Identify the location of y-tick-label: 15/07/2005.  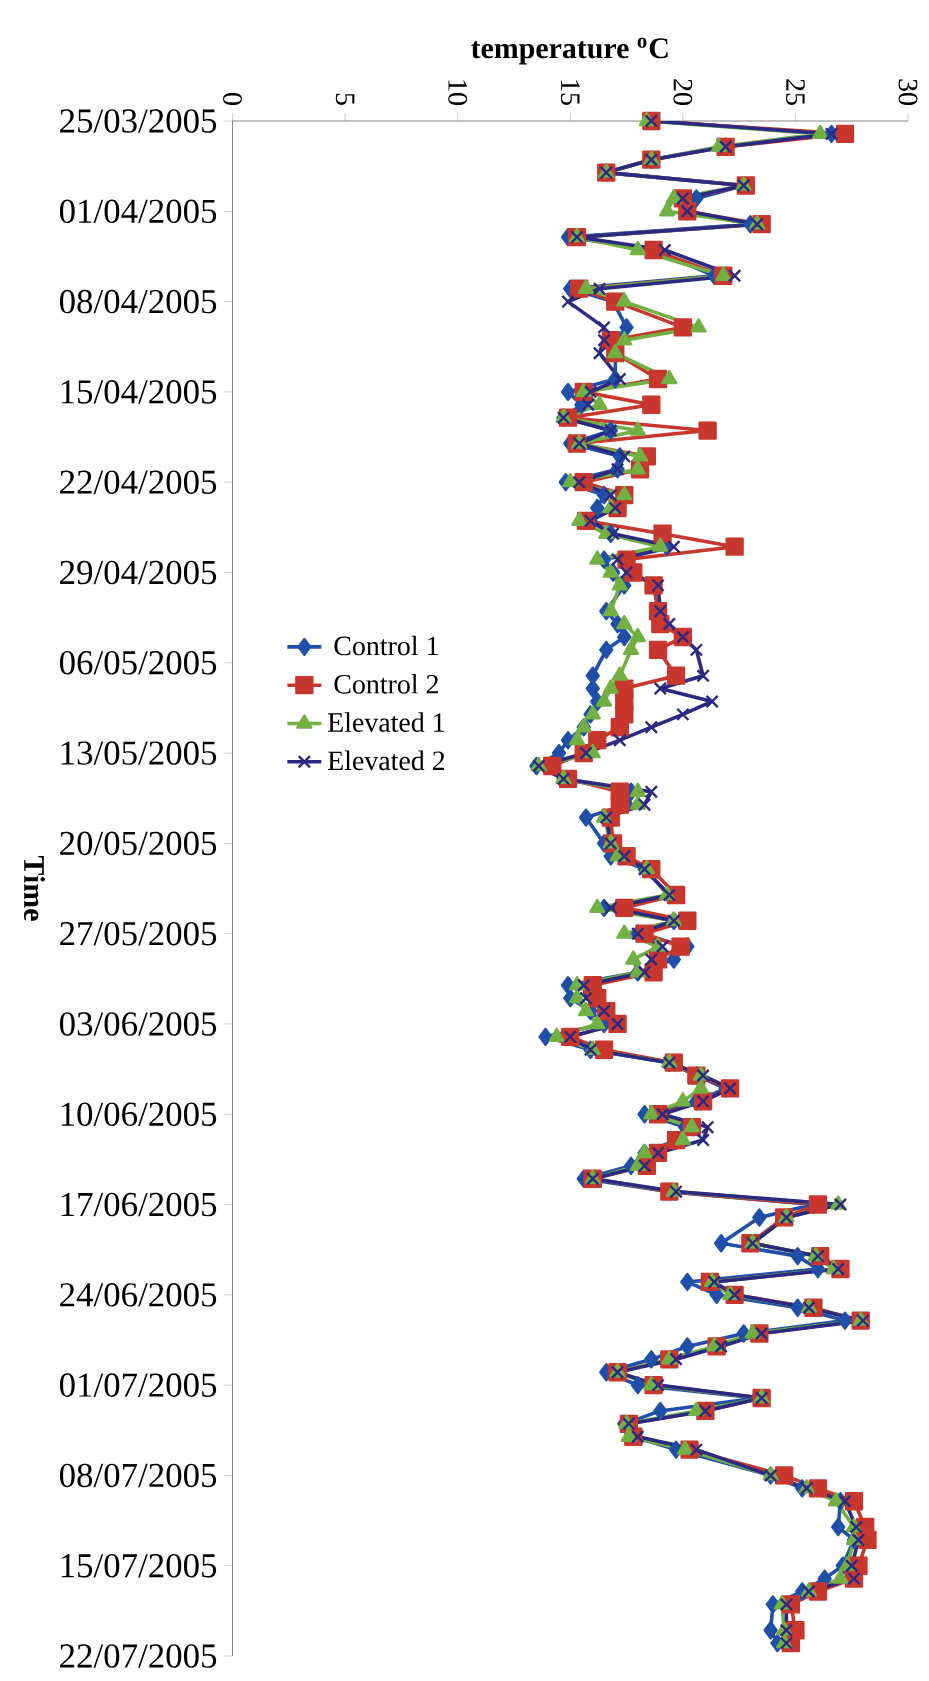
(139, 1565).